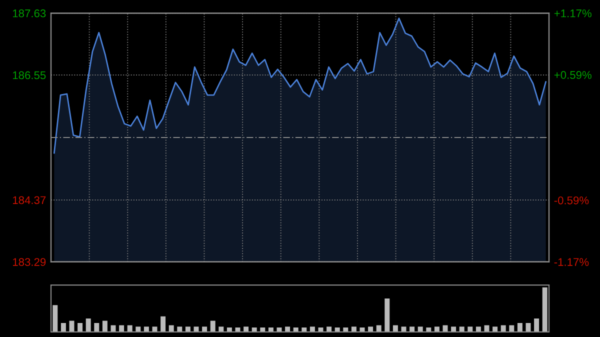 This screenshot has width=600, height=337. What do you see at coordinates (29, 75) in the screenshot?
I see `y-tick-label: 186.55` at bounding box center [29, 75].